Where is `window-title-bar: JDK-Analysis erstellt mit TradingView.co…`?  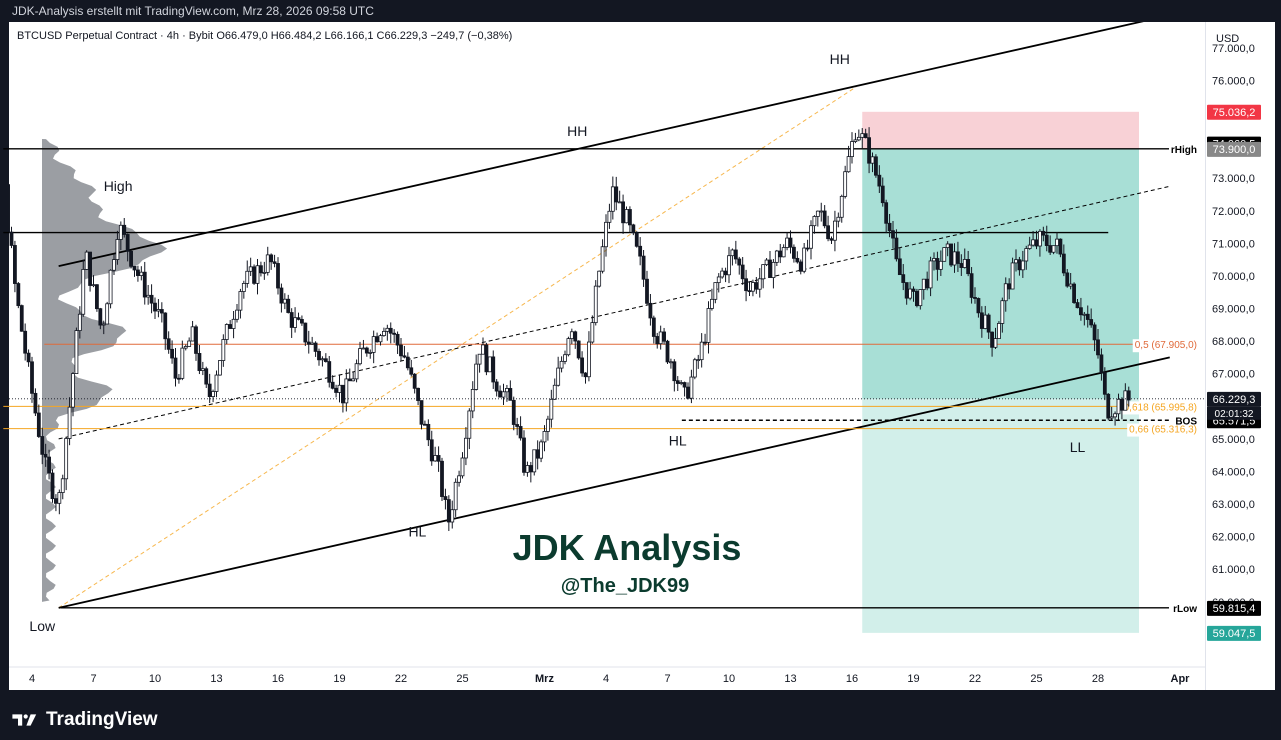 window-title-bar: JDK-Analysis erstellt mit TradingView.co… is located at coordinates (640, 11).